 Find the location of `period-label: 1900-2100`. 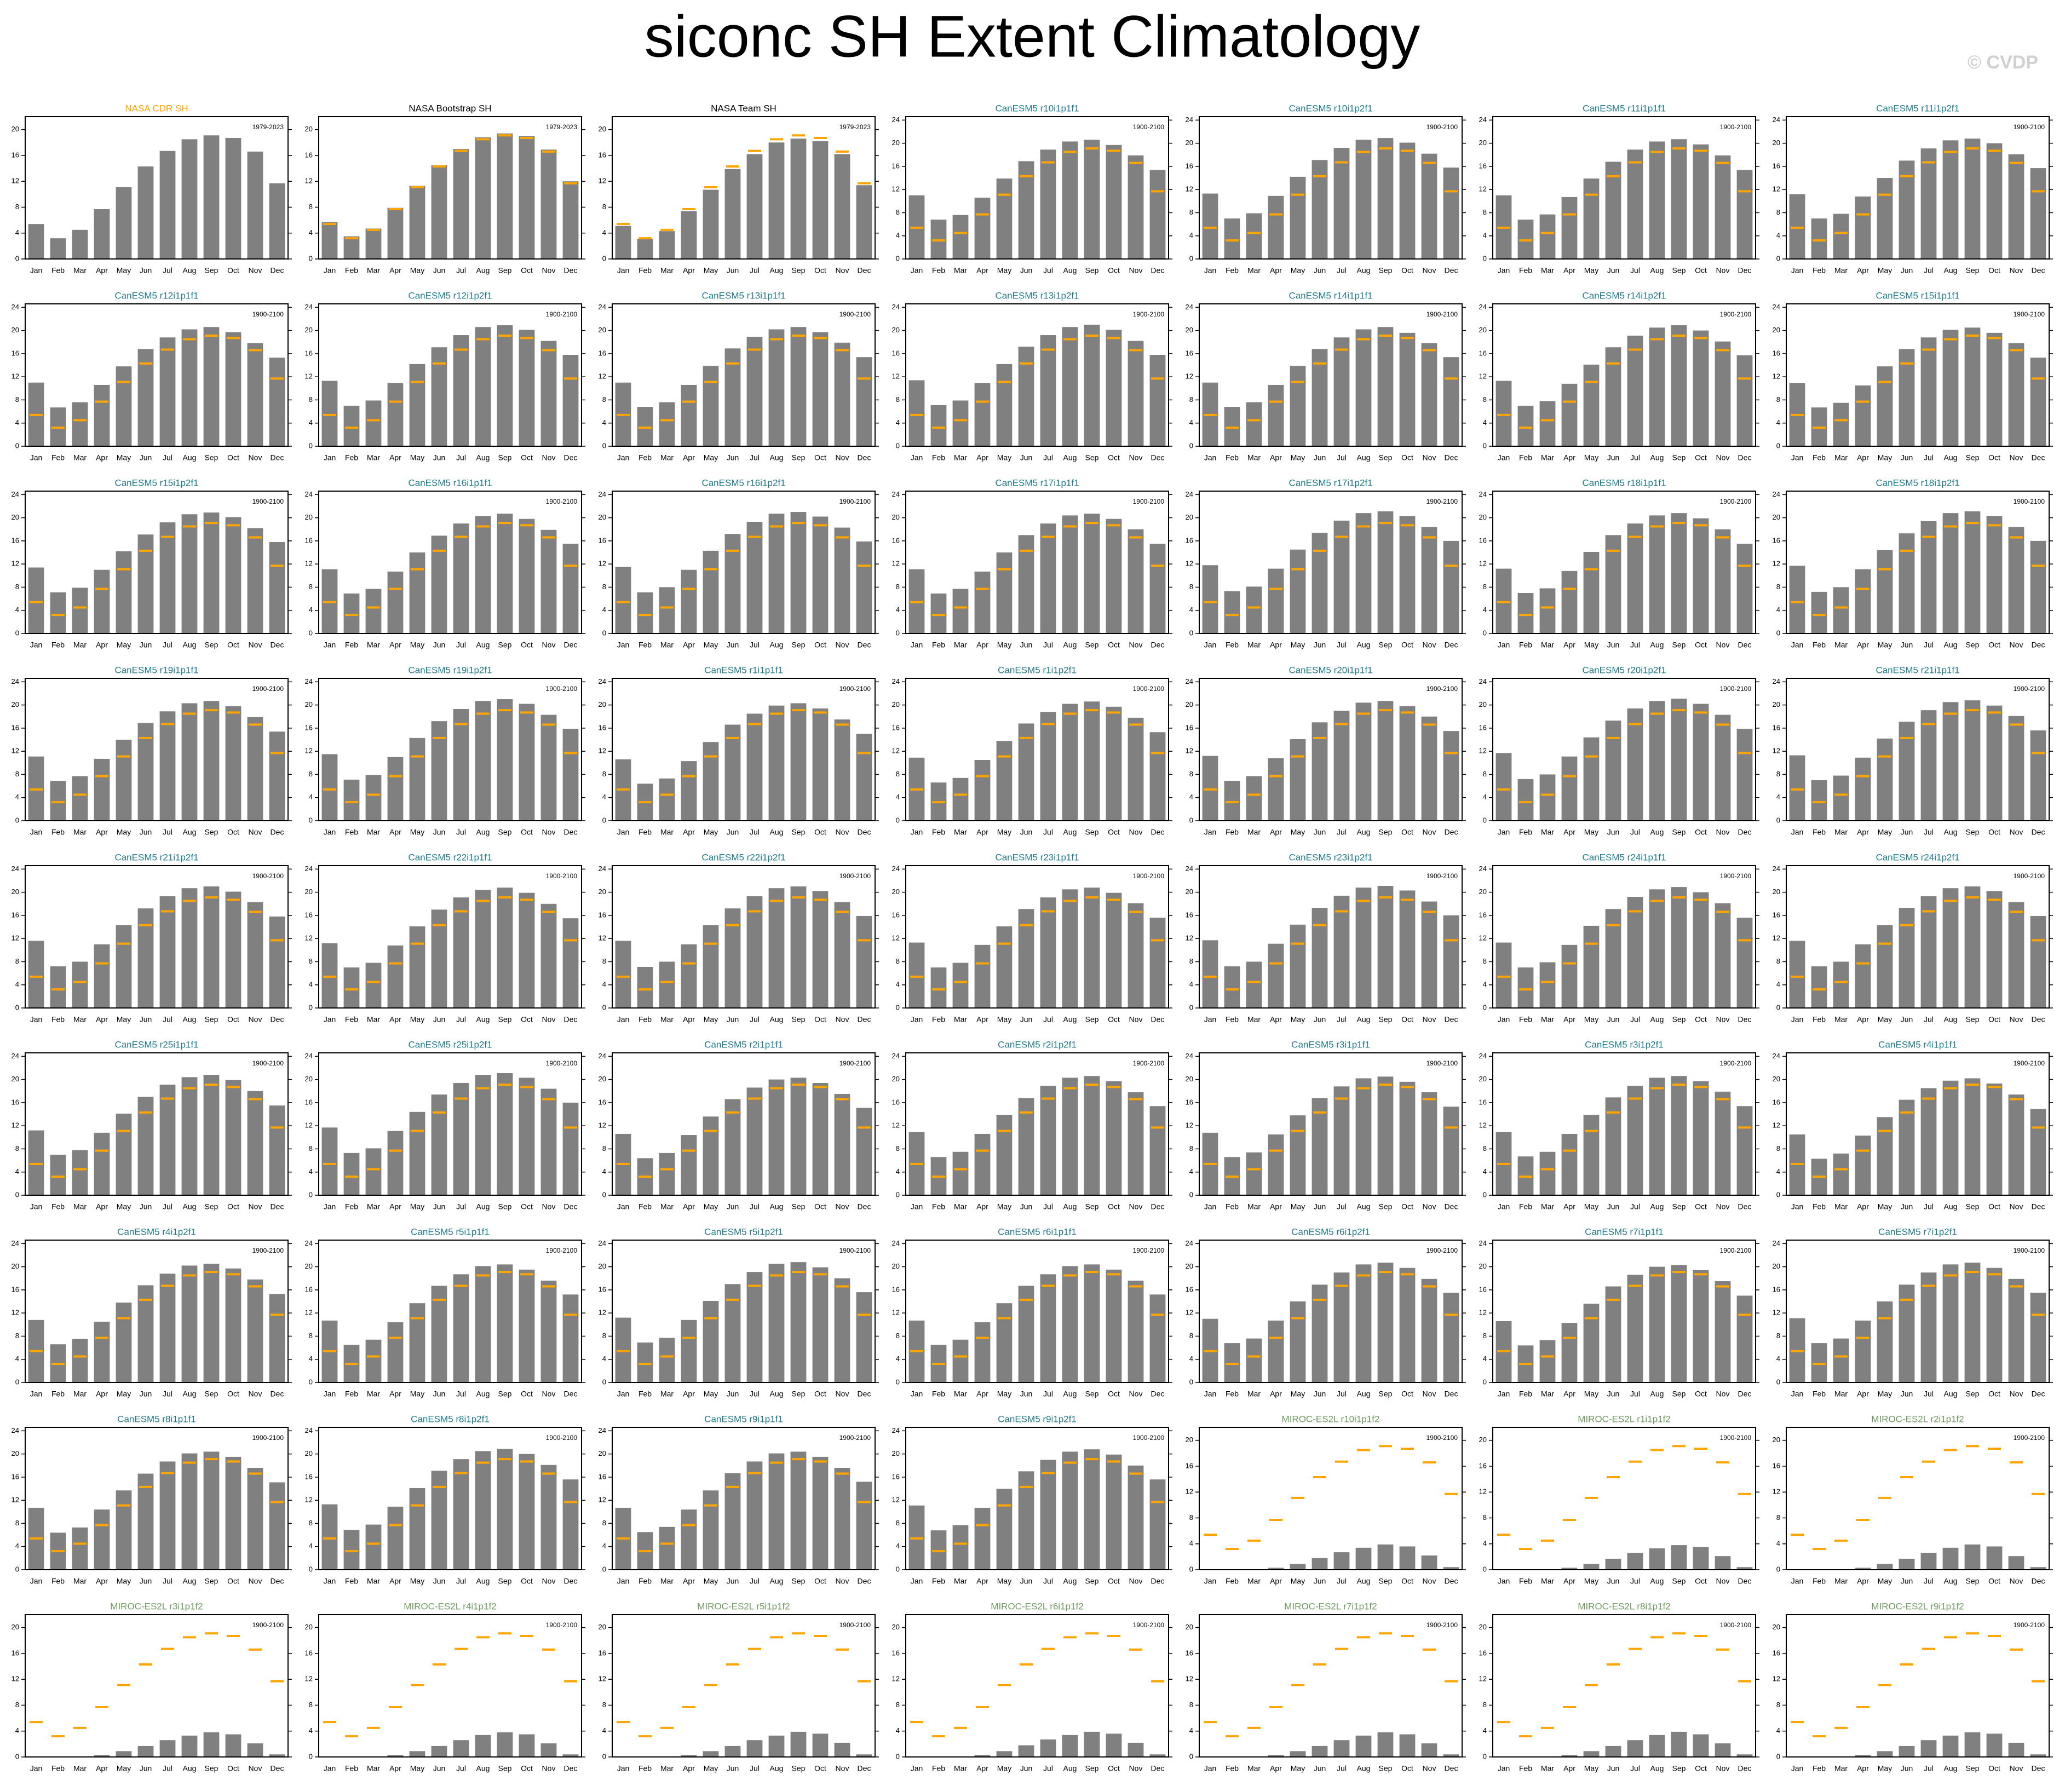

period-label: 1900-2100 is located at coordinates (1149, 1625).